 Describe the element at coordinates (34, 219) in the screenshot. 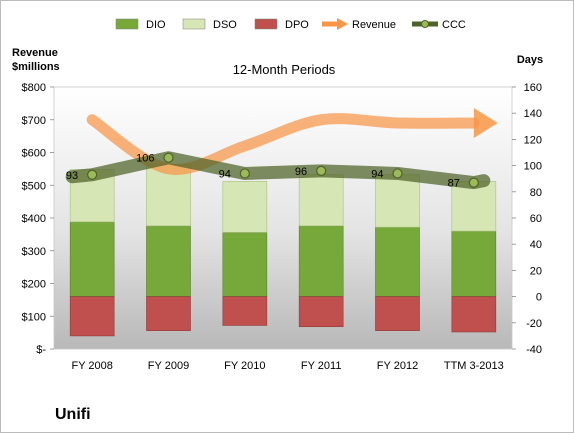

I see `left-tick-label: $400` at that location.